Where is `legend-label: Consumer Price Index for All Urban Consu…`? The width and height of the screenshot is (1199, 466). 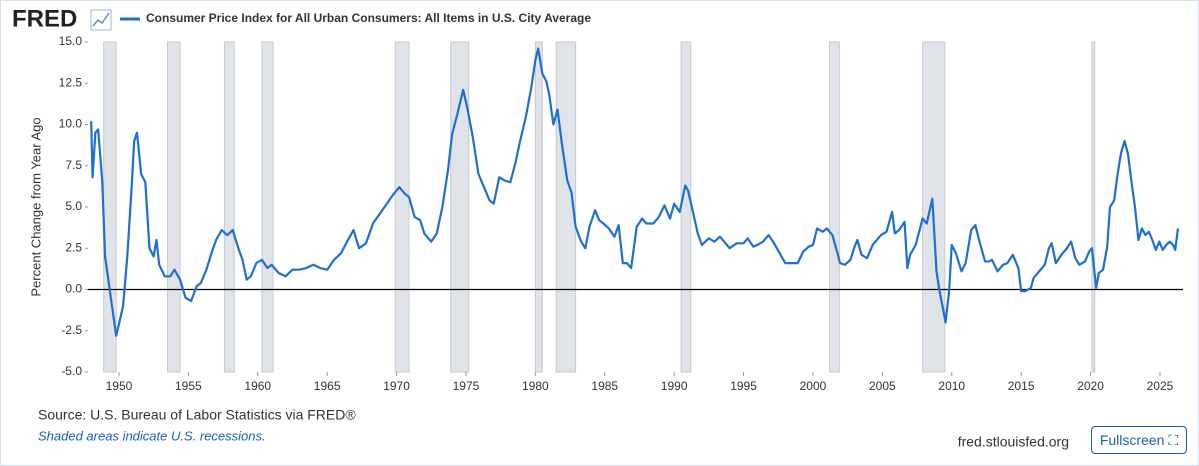
legend-label: Consumer Price Index for All Urban Consu… is located at coordinates (368, 18).